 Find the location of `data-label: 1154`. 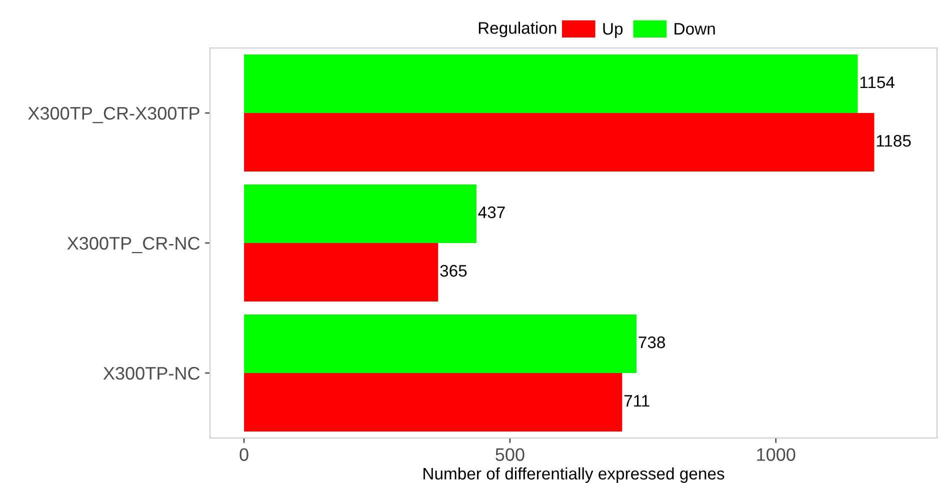

data-label: 1154 is located at coordinates (877, 82).